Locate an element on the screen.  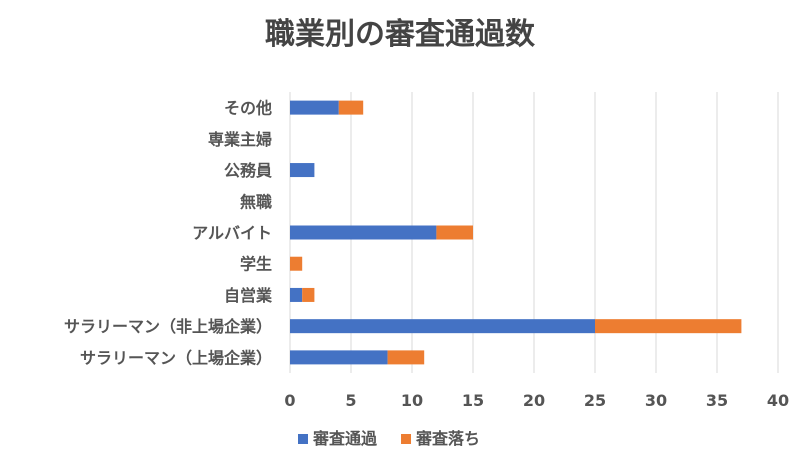
x-tick-label: 35 is located at coordinates (717, 400).